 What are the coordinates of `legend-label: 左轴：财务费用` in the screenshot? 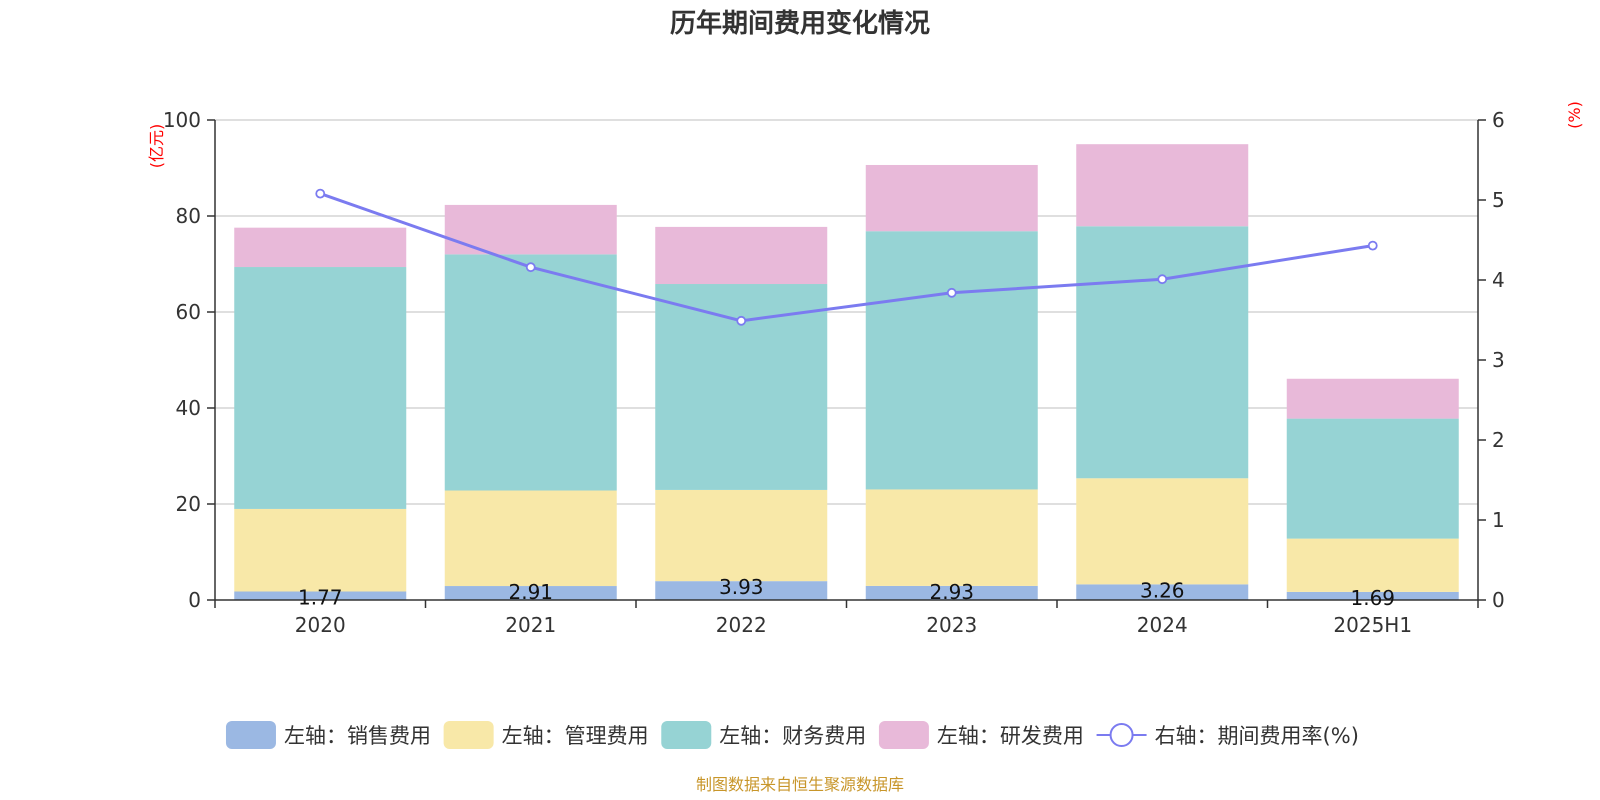 It's located at (792, 736).